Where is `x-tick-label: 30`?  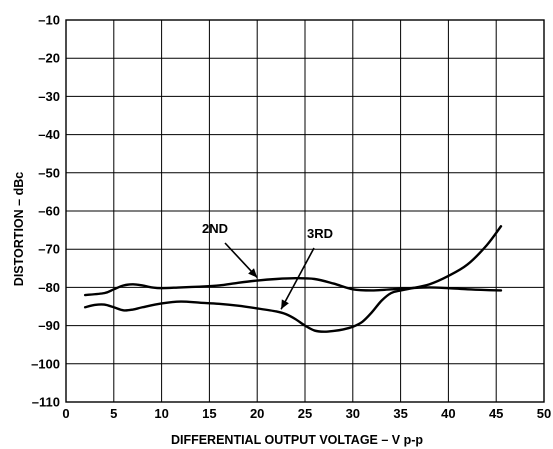
x-tick-label: 30 is located at coordinates (353, 413).